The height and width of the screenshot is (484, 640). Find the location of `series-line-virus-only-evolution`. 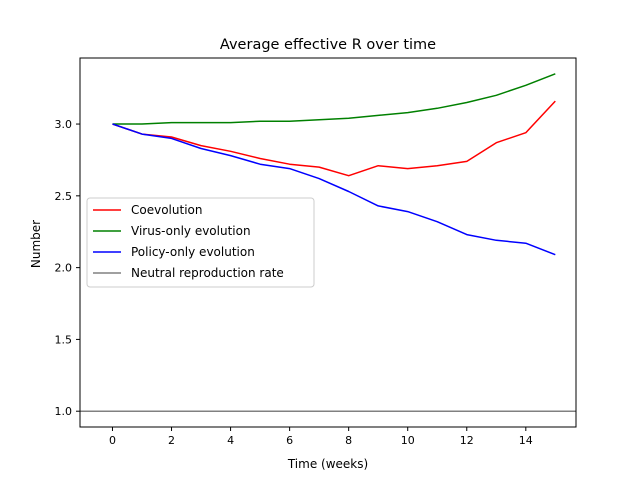

series-line-virus-only-evolution is located at coordinates (334, 99).